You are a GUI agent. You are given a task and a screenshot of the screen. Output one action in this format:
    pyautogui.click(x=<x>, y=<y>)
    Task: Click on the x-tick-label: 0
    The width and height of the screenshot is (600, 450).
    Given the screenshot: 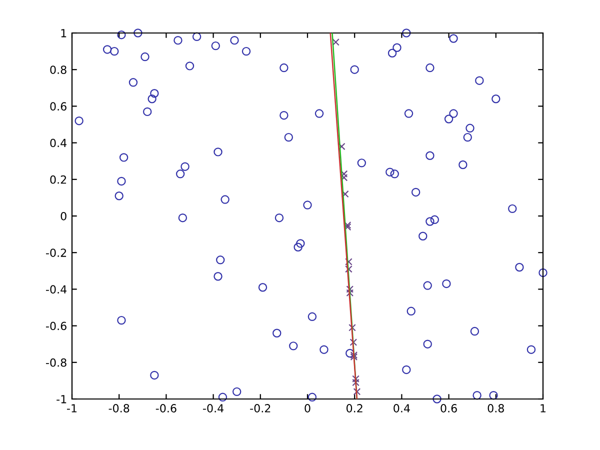 What is the action you would take?
    pyautogui.click(x=307, y=408)
    